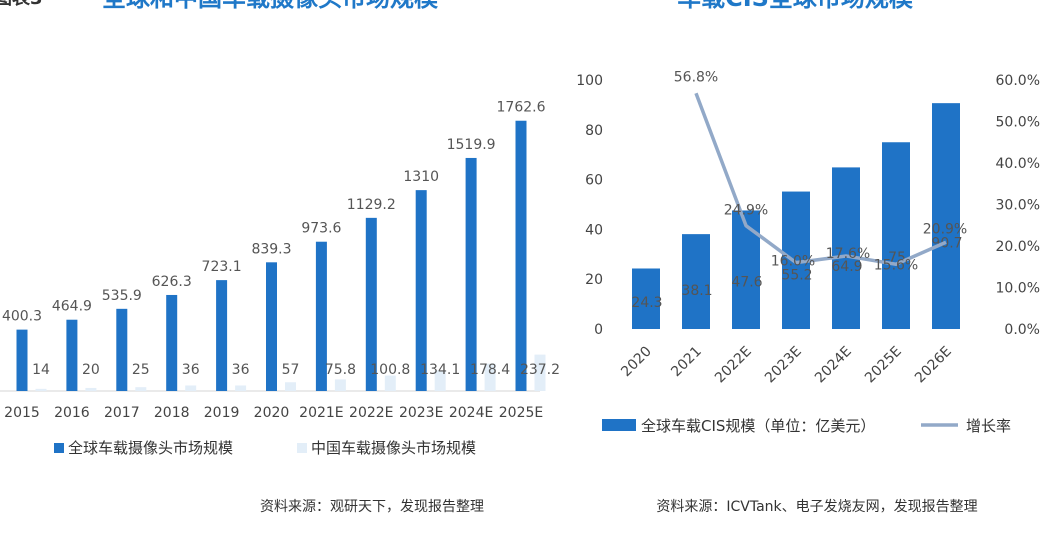  Describe the element at coordinates (696, 281) in the screenshot. I see `chart2-bar-2021` at that location.